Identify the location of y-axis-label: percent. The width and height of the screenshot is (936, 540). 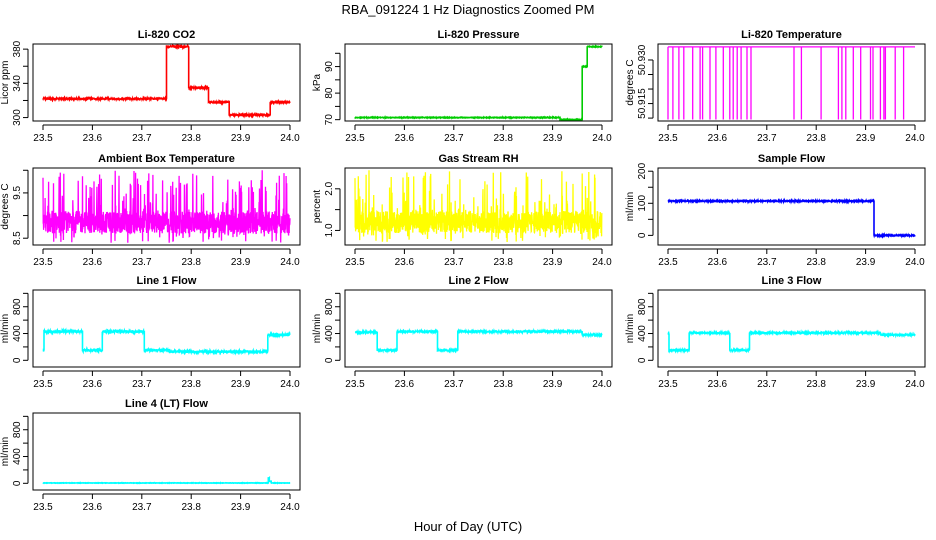
(317, 207).